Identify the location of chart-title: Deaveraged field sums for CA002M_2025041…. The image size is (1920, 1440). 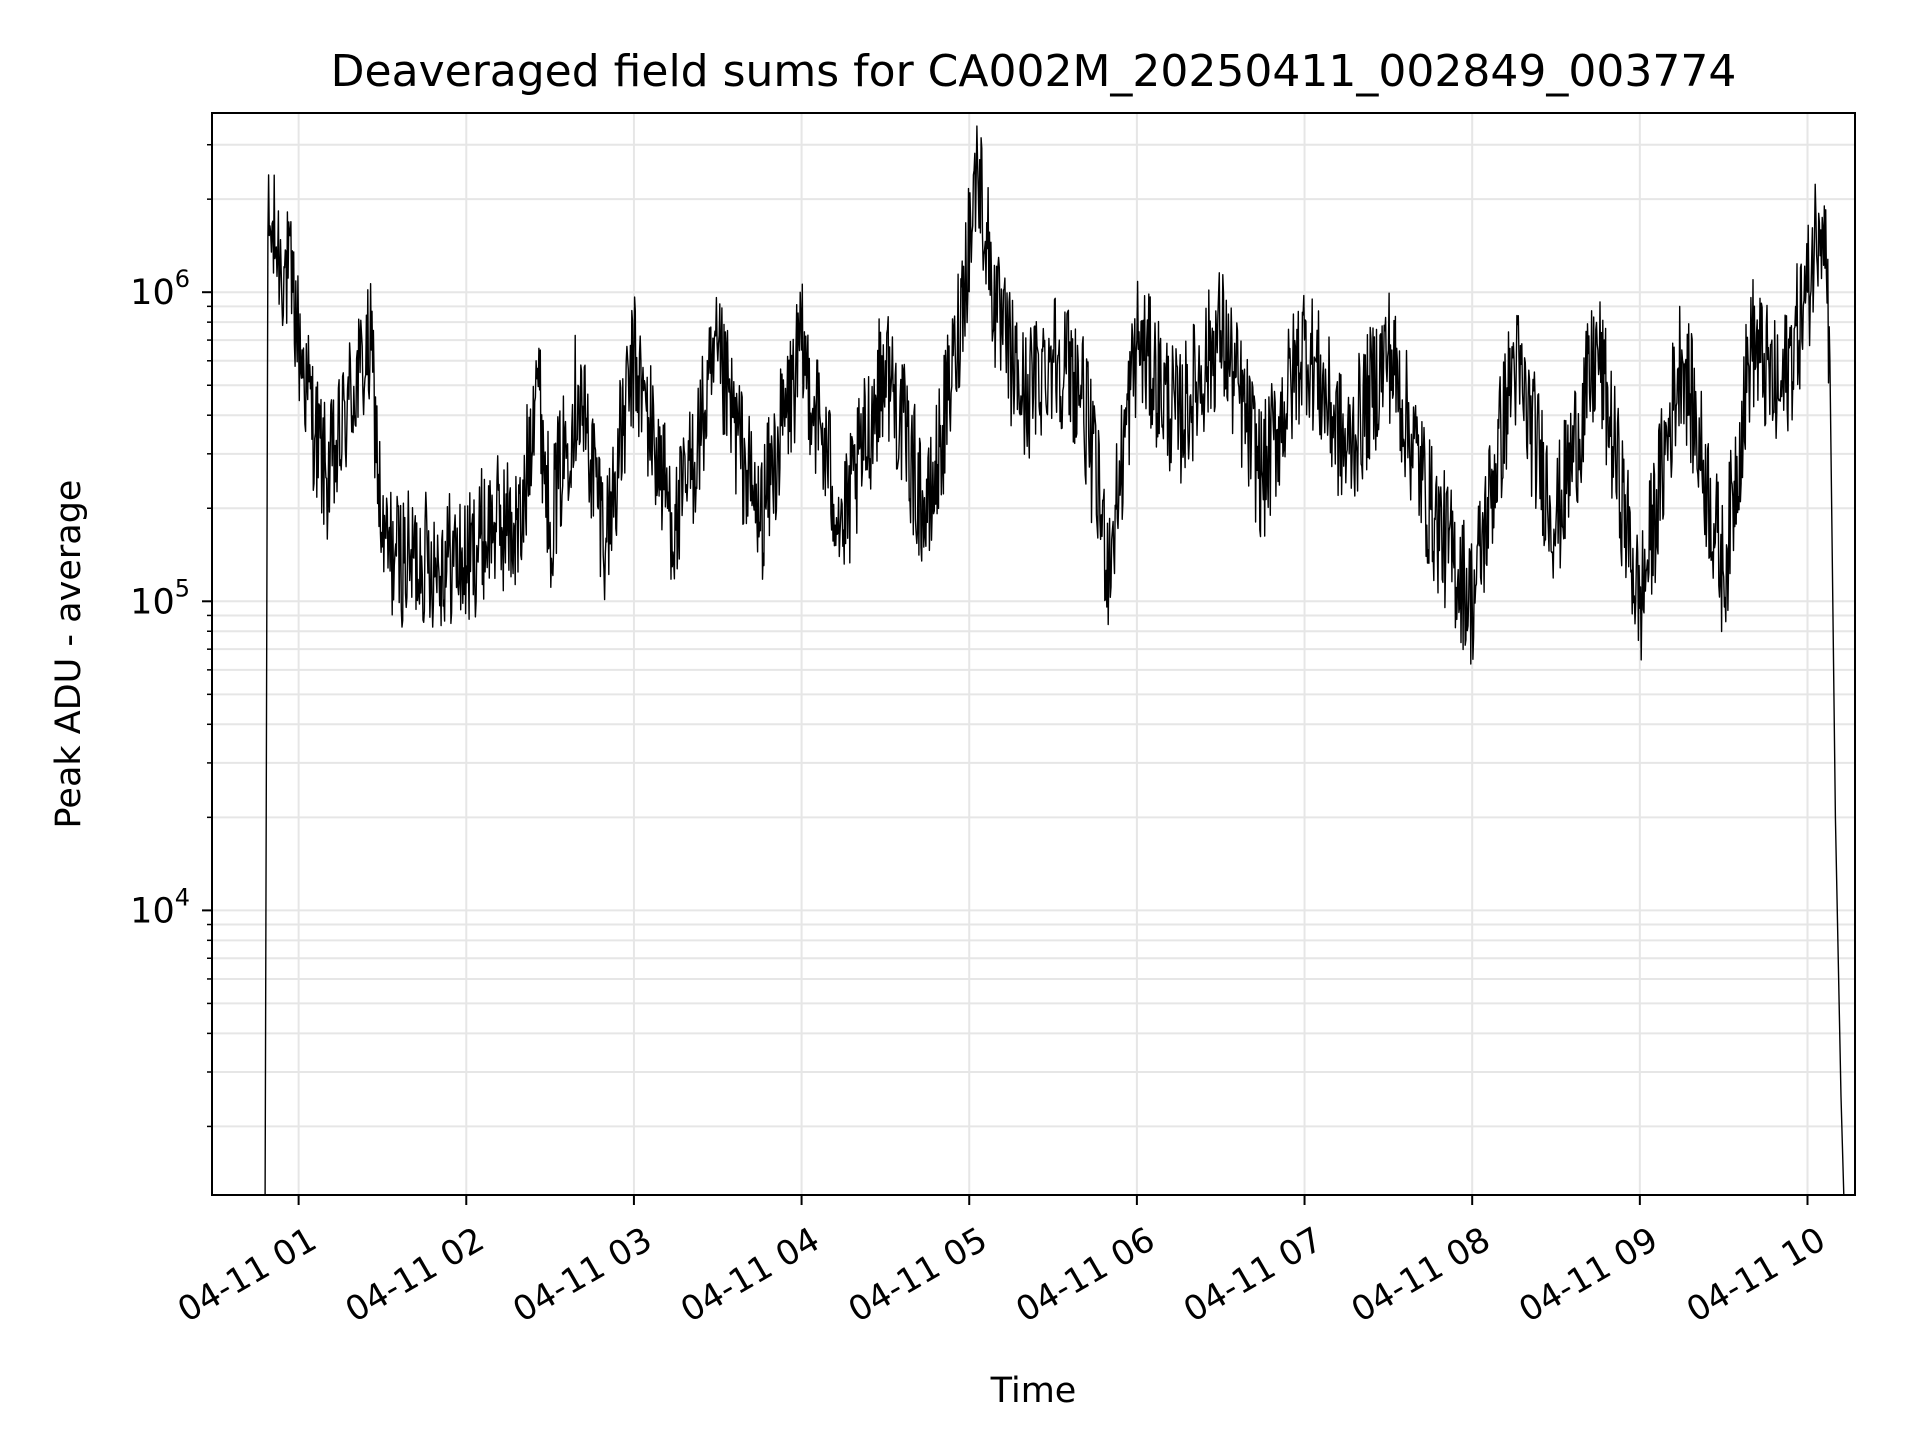
(1034, 71).